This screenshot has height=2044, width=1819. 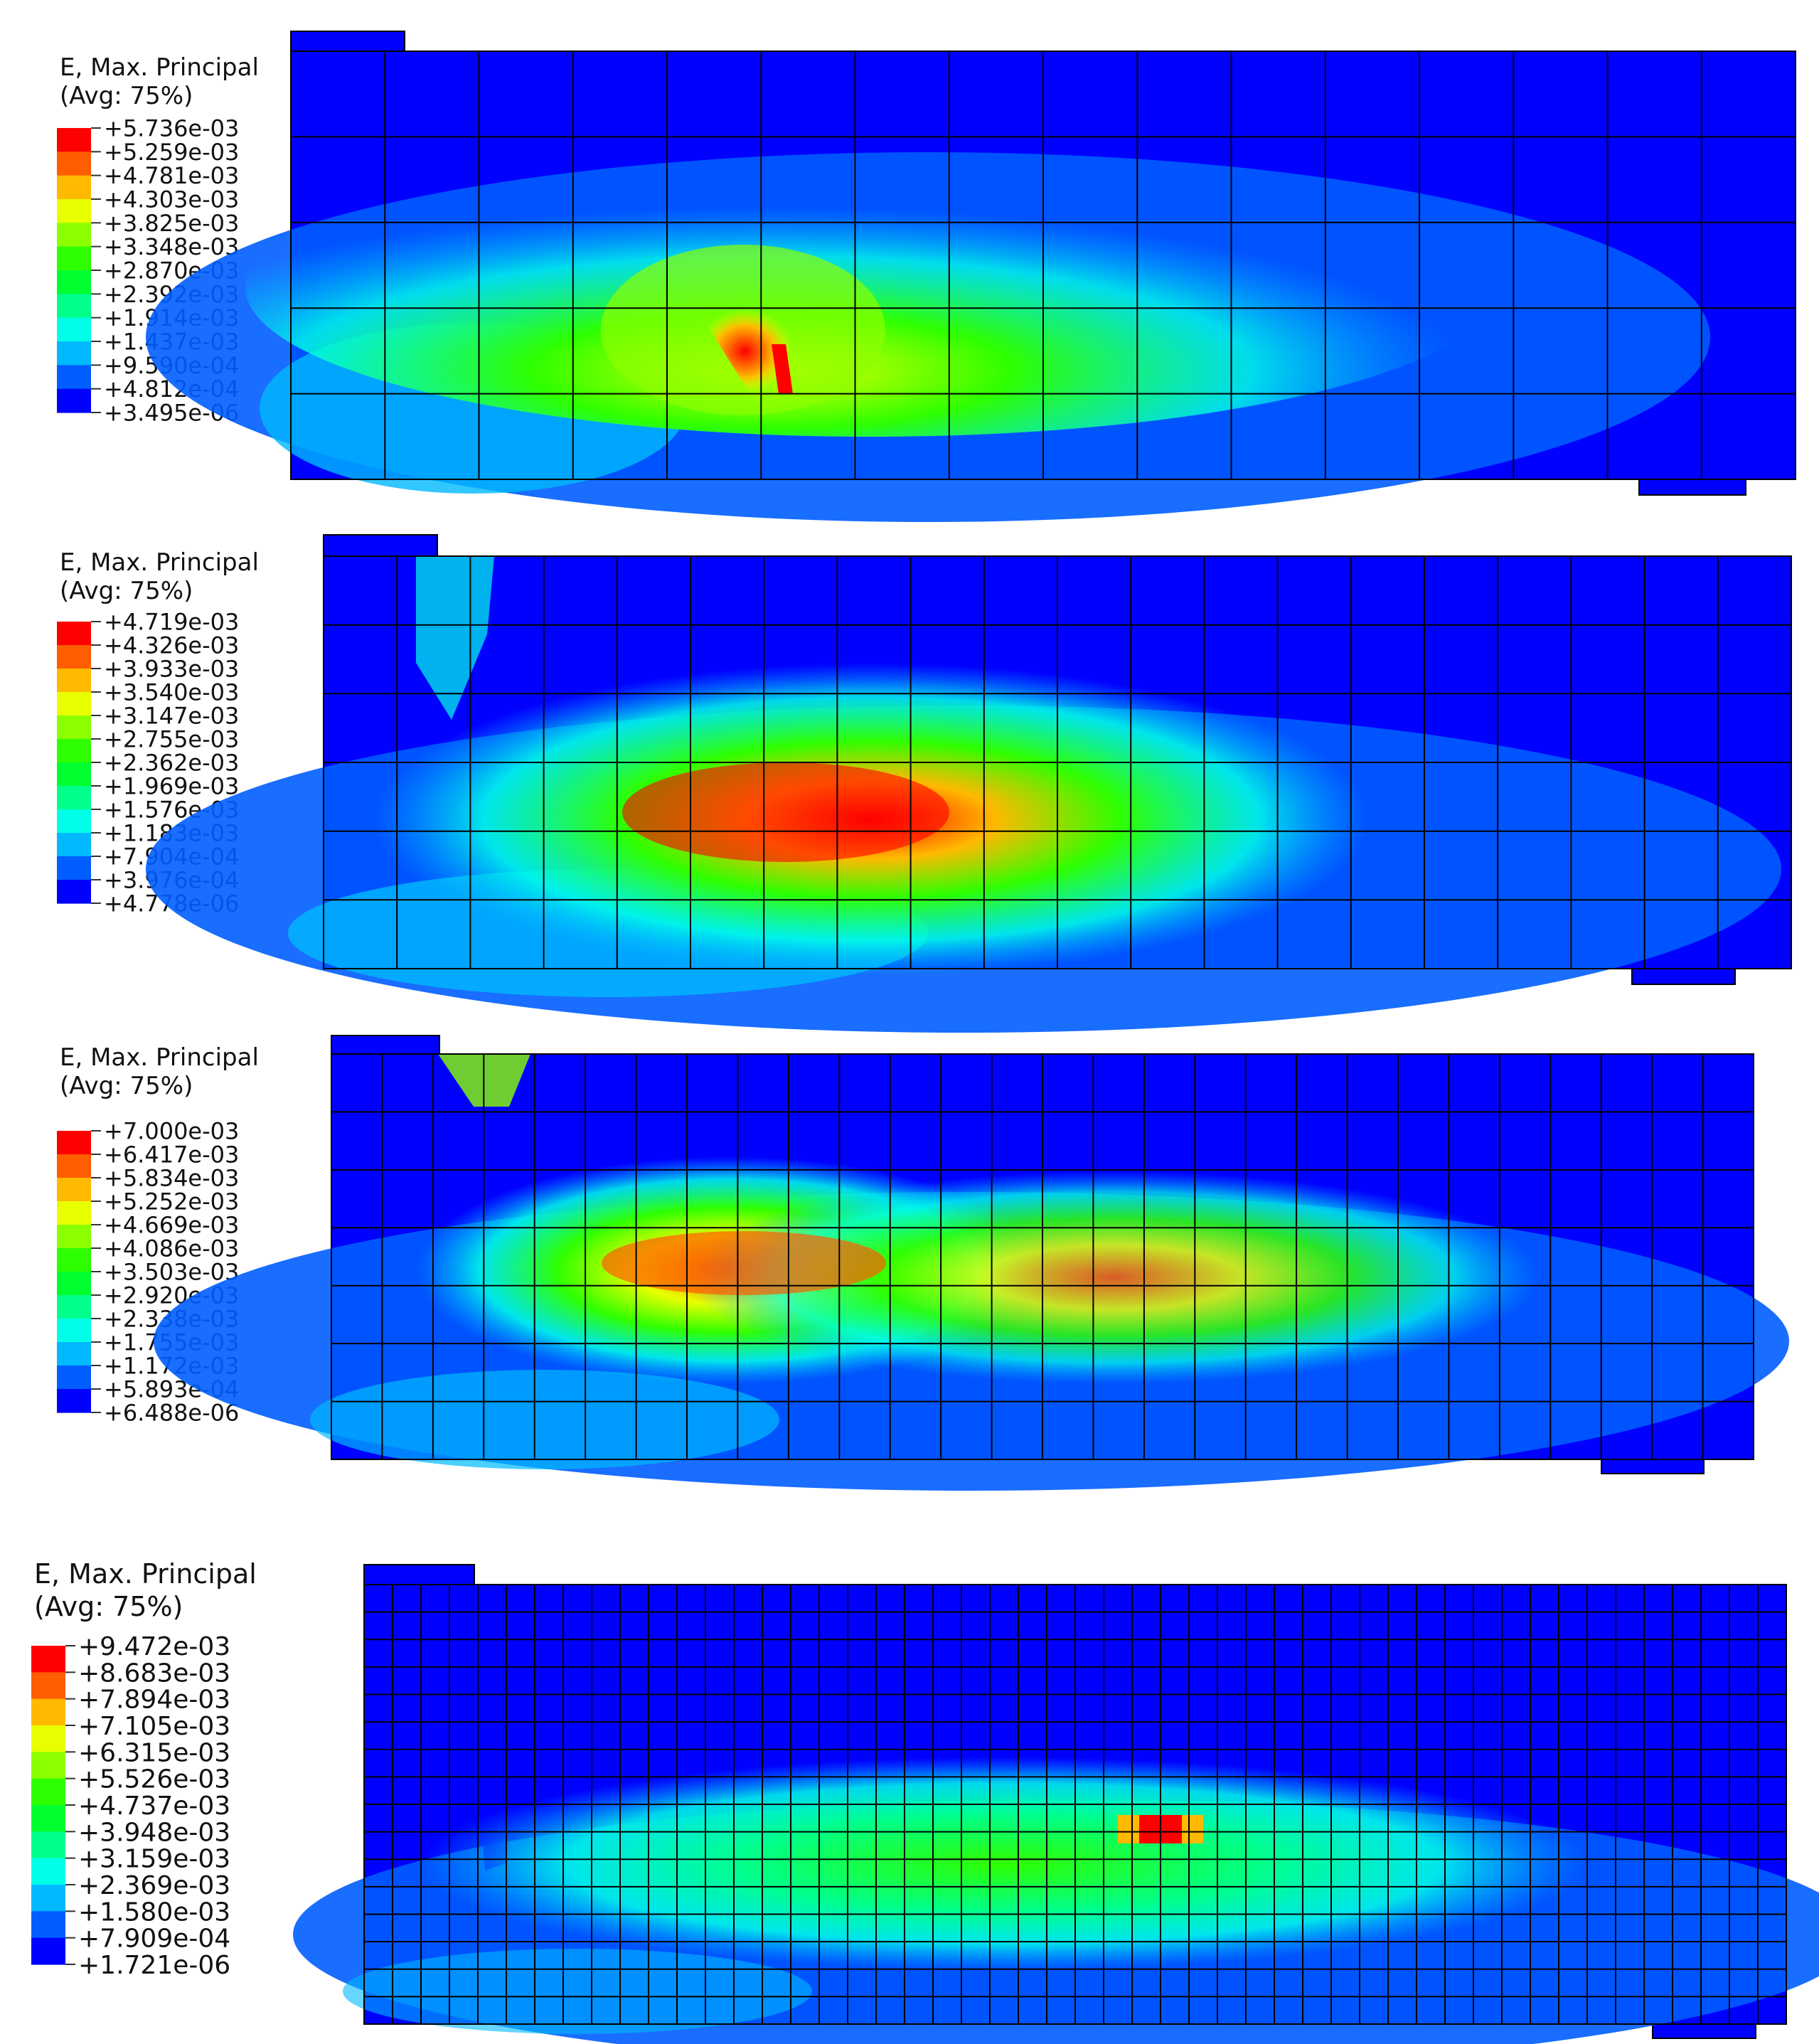 I want to click on legend-value-label: +5.526e-03, so click(x=154, y=1779).